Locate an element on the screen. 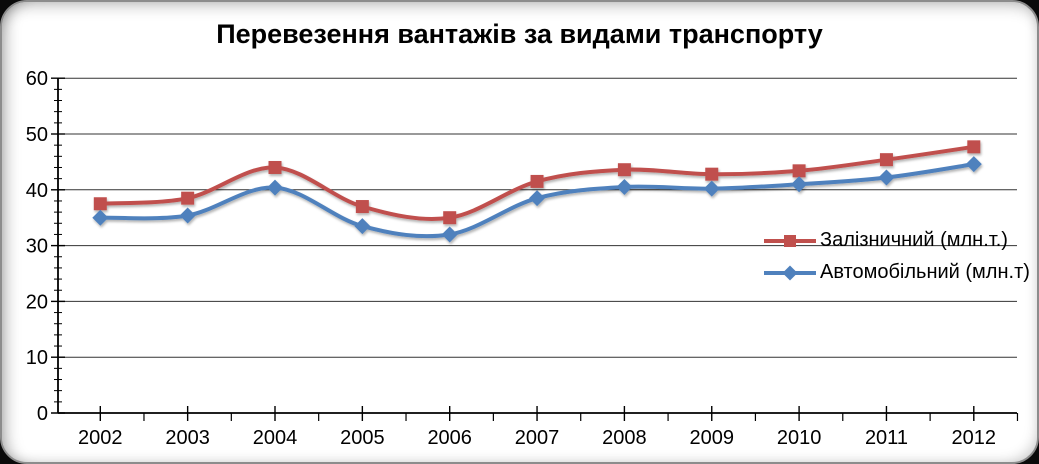  y-tick-label: 40 is located at coordinates (37, 191).